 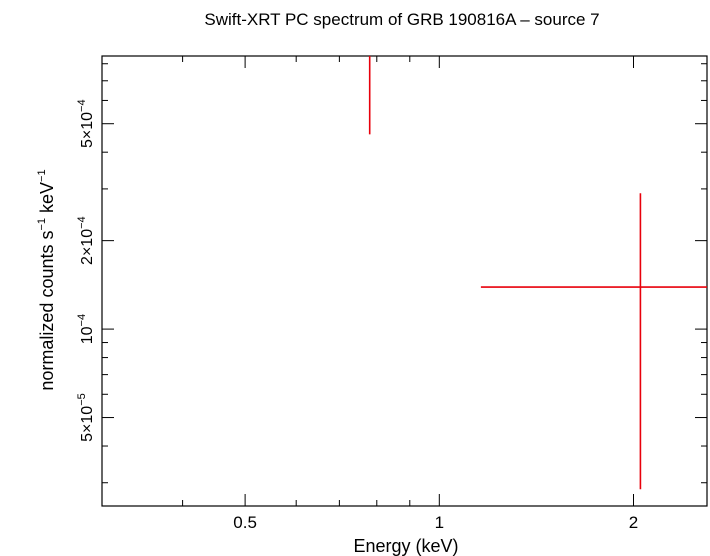 What do you see at coordinates (86, 329) in the screenshot?
I see `y-tick-label: 10−4` at bounding box center [86, 329].